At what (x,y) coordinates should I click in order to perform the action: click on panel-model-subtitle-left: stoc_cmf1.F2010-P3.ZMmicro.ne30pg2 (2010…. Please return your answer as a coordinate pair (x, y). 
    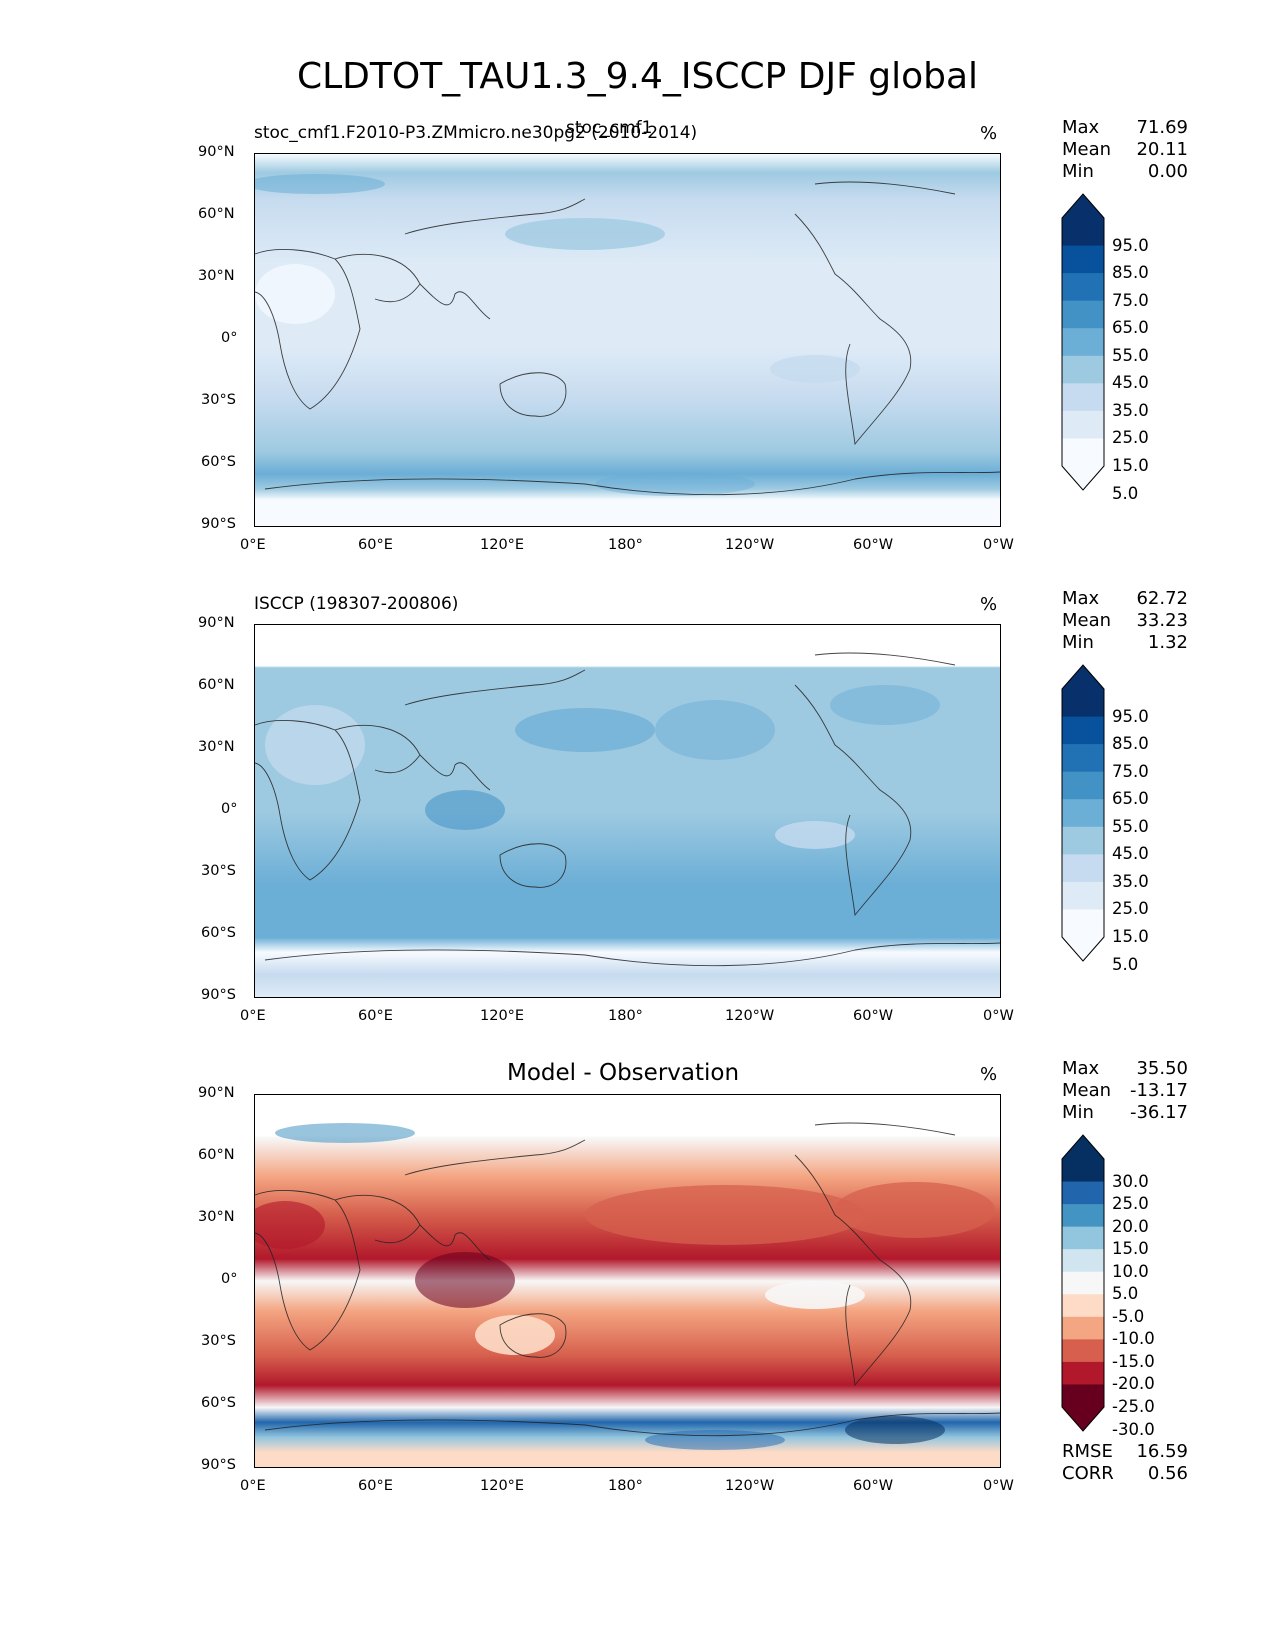
    Looking at the image, I should click on (476, 133).